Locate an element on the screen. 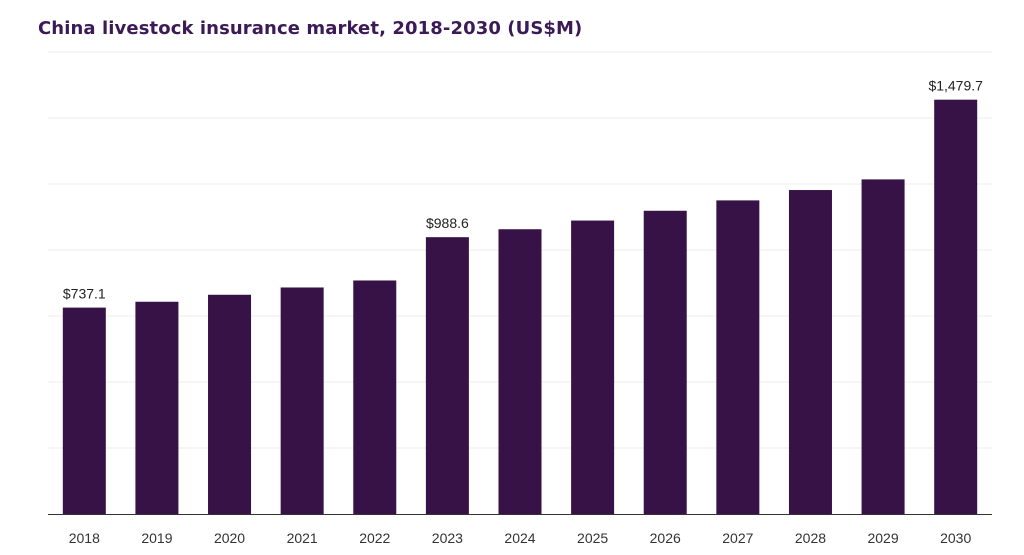 This screenshot has height=555, width=1024. bar-2020 is located at coordinates (230, 404).